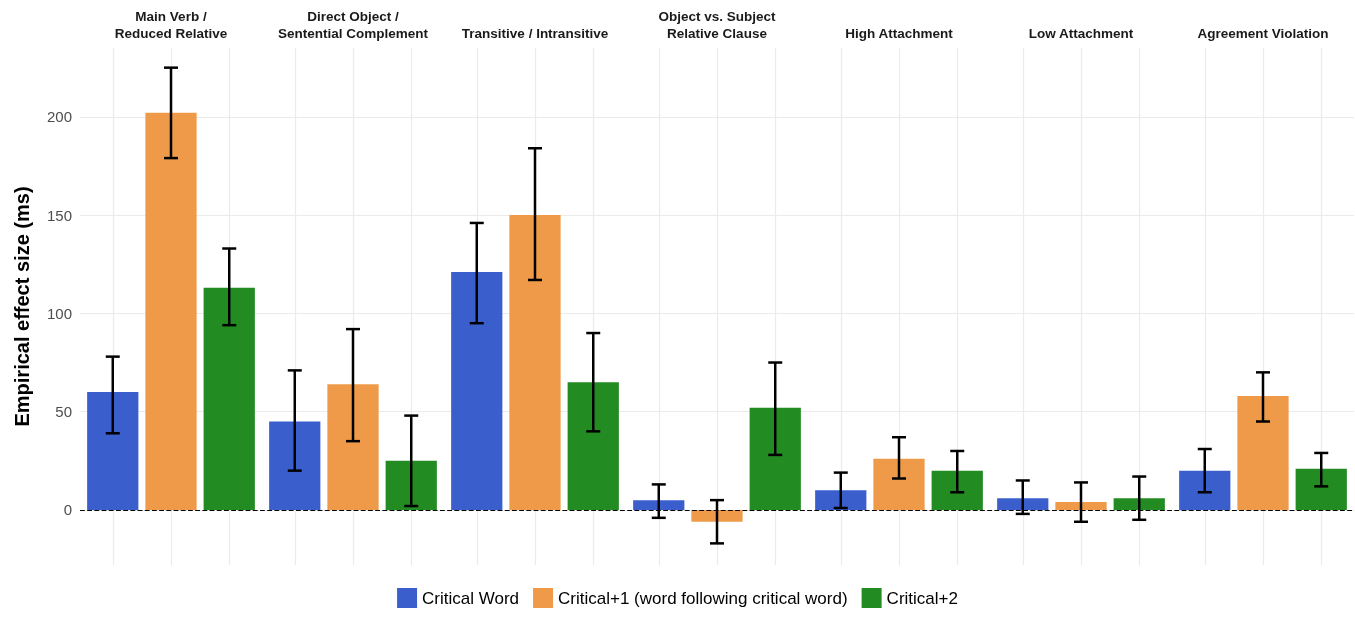  Describe the element at coordinates (703, 598) in the screenshot. I see `legend-label: Critical+1 (word following critical word)` at that location.